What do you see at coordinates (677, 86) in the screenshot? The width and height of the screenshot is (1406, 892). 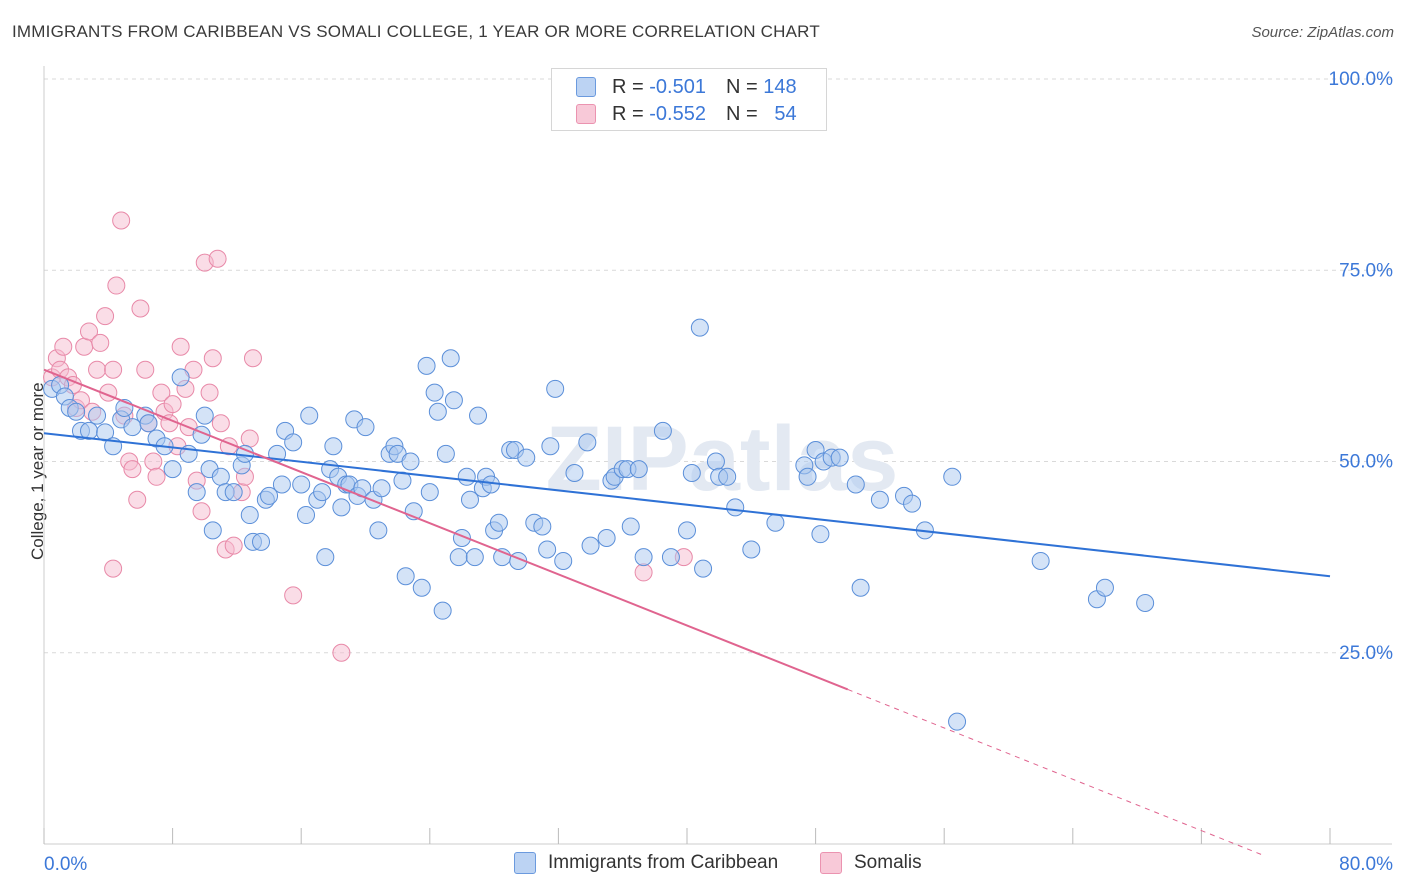 I see `r-value-caribbean: -0.501` at bounding box center [677, 86].